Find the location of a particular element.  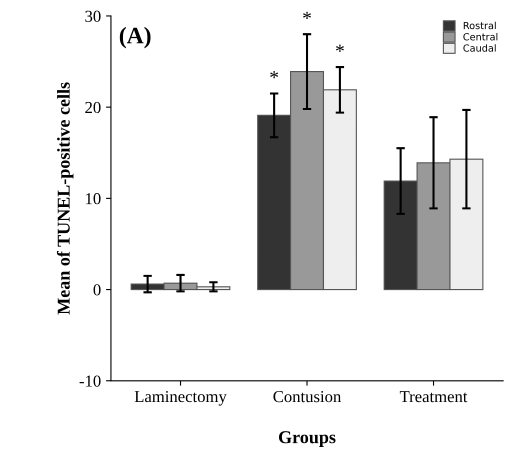

x-tick-label: Contusion is located at coordinates (307, 396).